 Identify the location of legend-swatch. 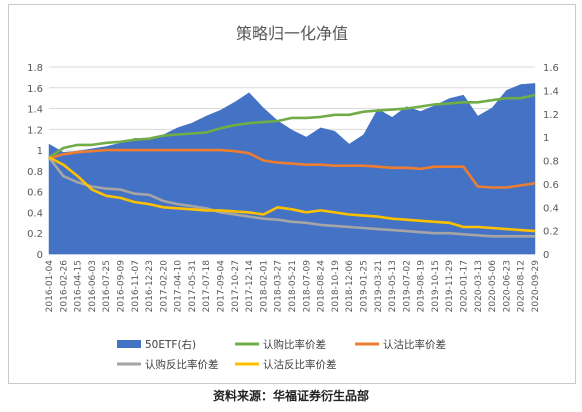
(129, 344).